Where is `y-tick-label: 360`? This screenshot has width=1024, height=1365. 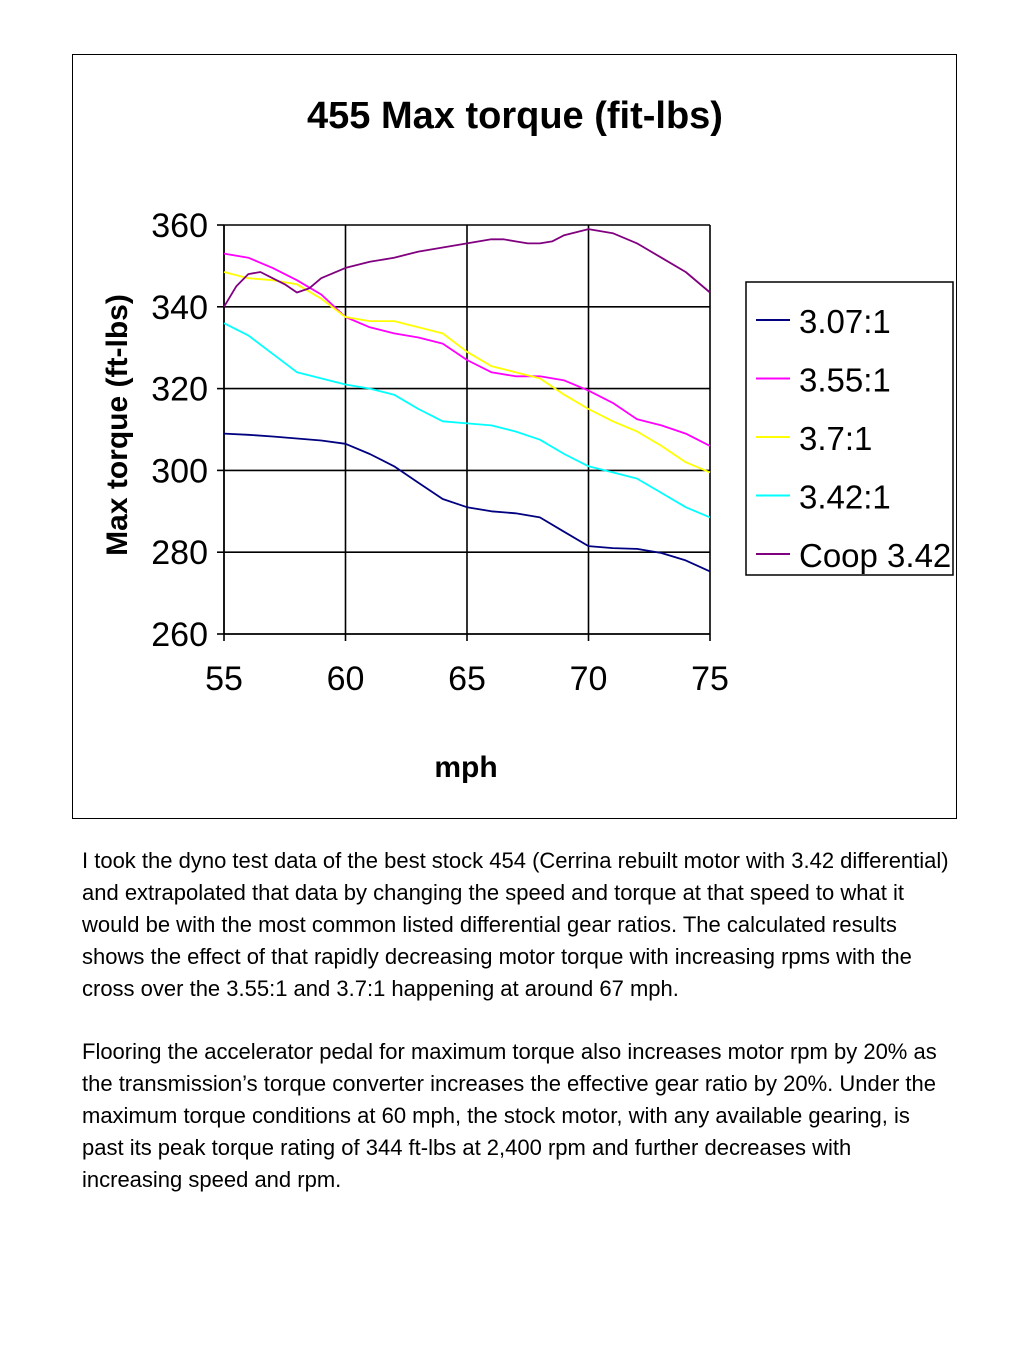 y-tick-label: 360 is located at coordinates (179, 226).